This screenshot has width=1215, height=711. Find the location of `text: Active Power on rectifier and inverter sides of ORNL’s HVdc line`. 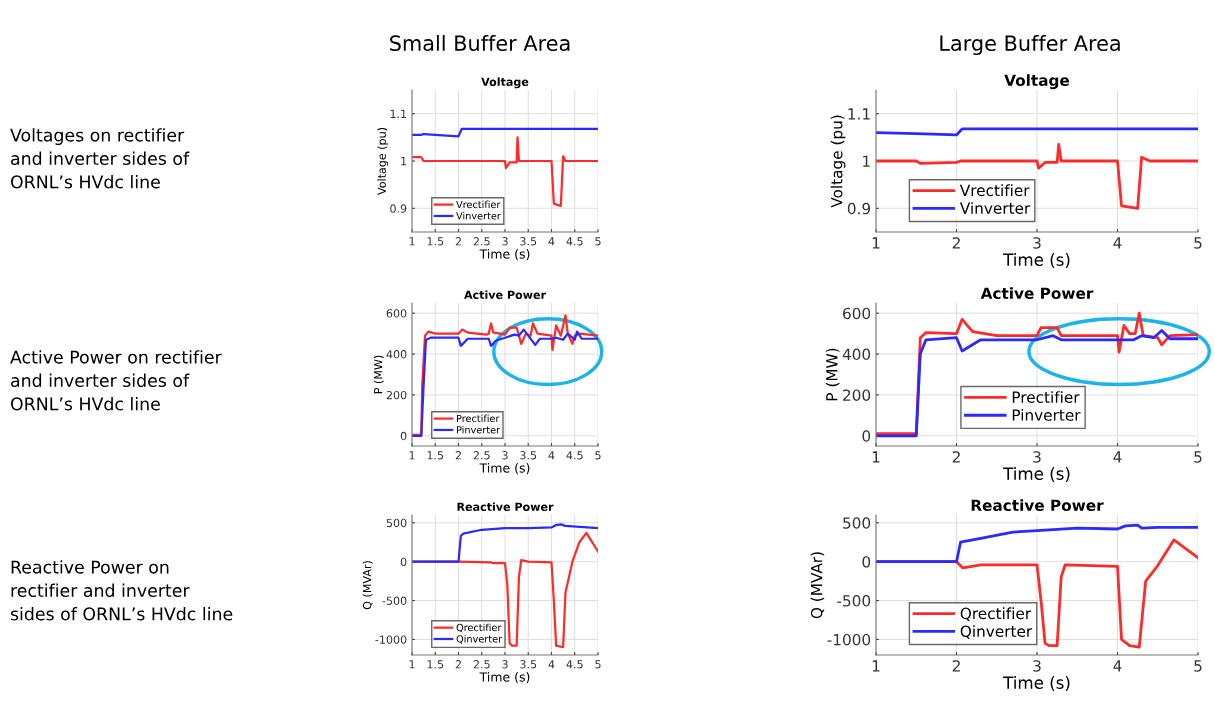

text: Active Power on rectifier and inverter sides of ORNL’s HVdc line is located at coordinates (116, 380).